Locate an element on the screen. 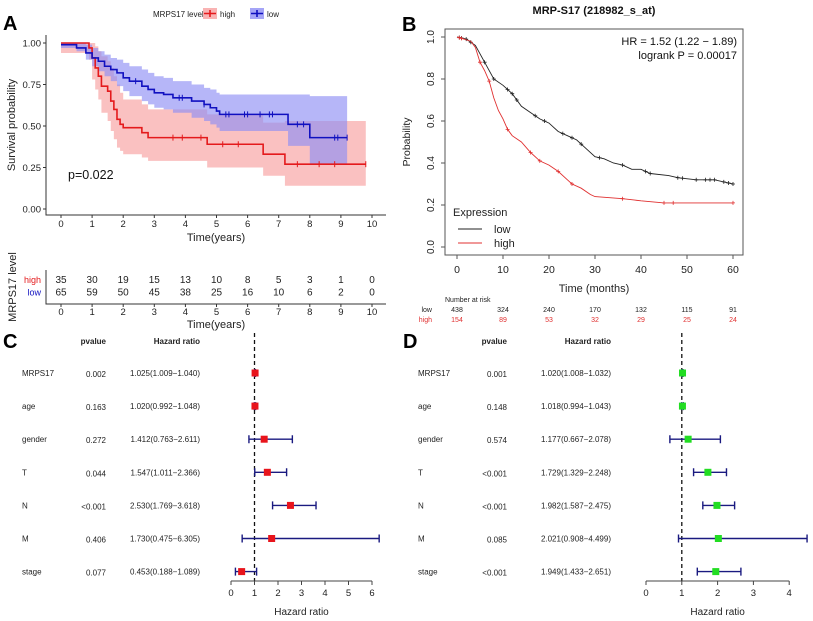 The width and height of the screenshot is (813, 621). pvalue: 0.002 is located at coordinates (96, 374).